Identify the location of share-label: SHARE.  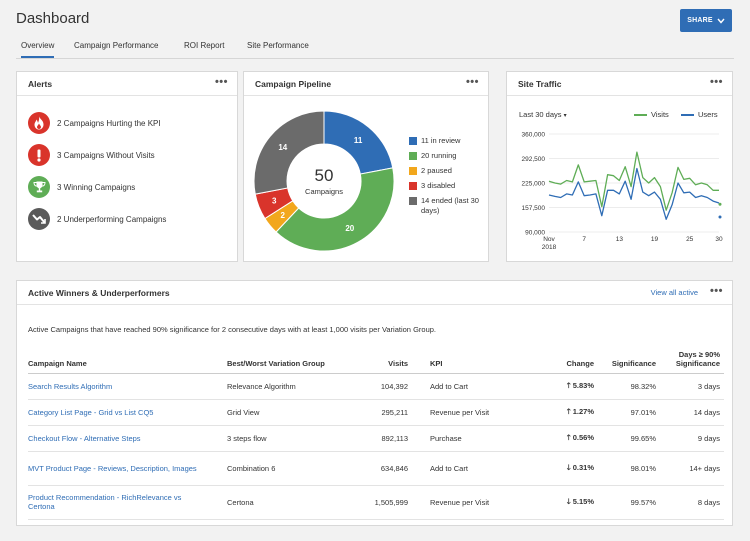
(700, 20).